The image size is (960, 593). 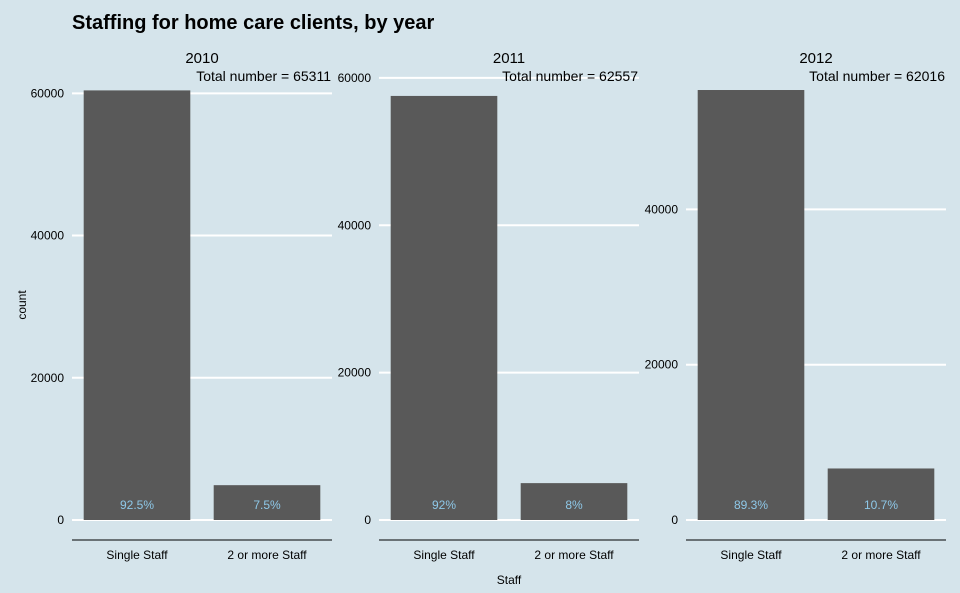 What do you see at coordinates (881, 505) in the screenshot?
I see `percent-data-label: 10.7%` at bounding box center [881, 505].